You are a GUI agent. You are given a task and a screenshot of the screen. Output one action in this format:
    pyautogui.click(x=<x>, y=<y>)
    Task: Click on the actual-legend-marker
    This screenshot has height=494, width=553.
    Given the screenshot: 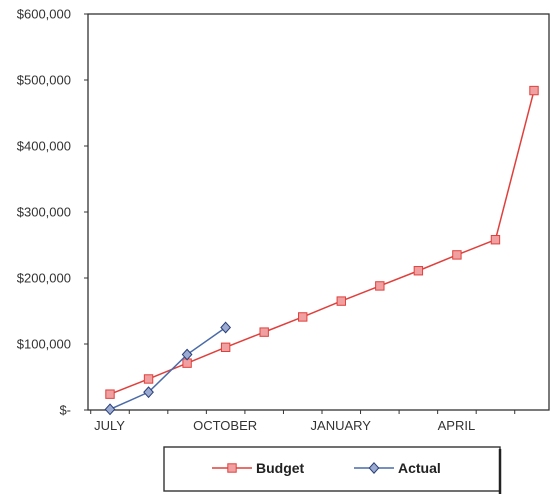 What is the action you would take?
    pyautogui.click(x=374, y=468)
    